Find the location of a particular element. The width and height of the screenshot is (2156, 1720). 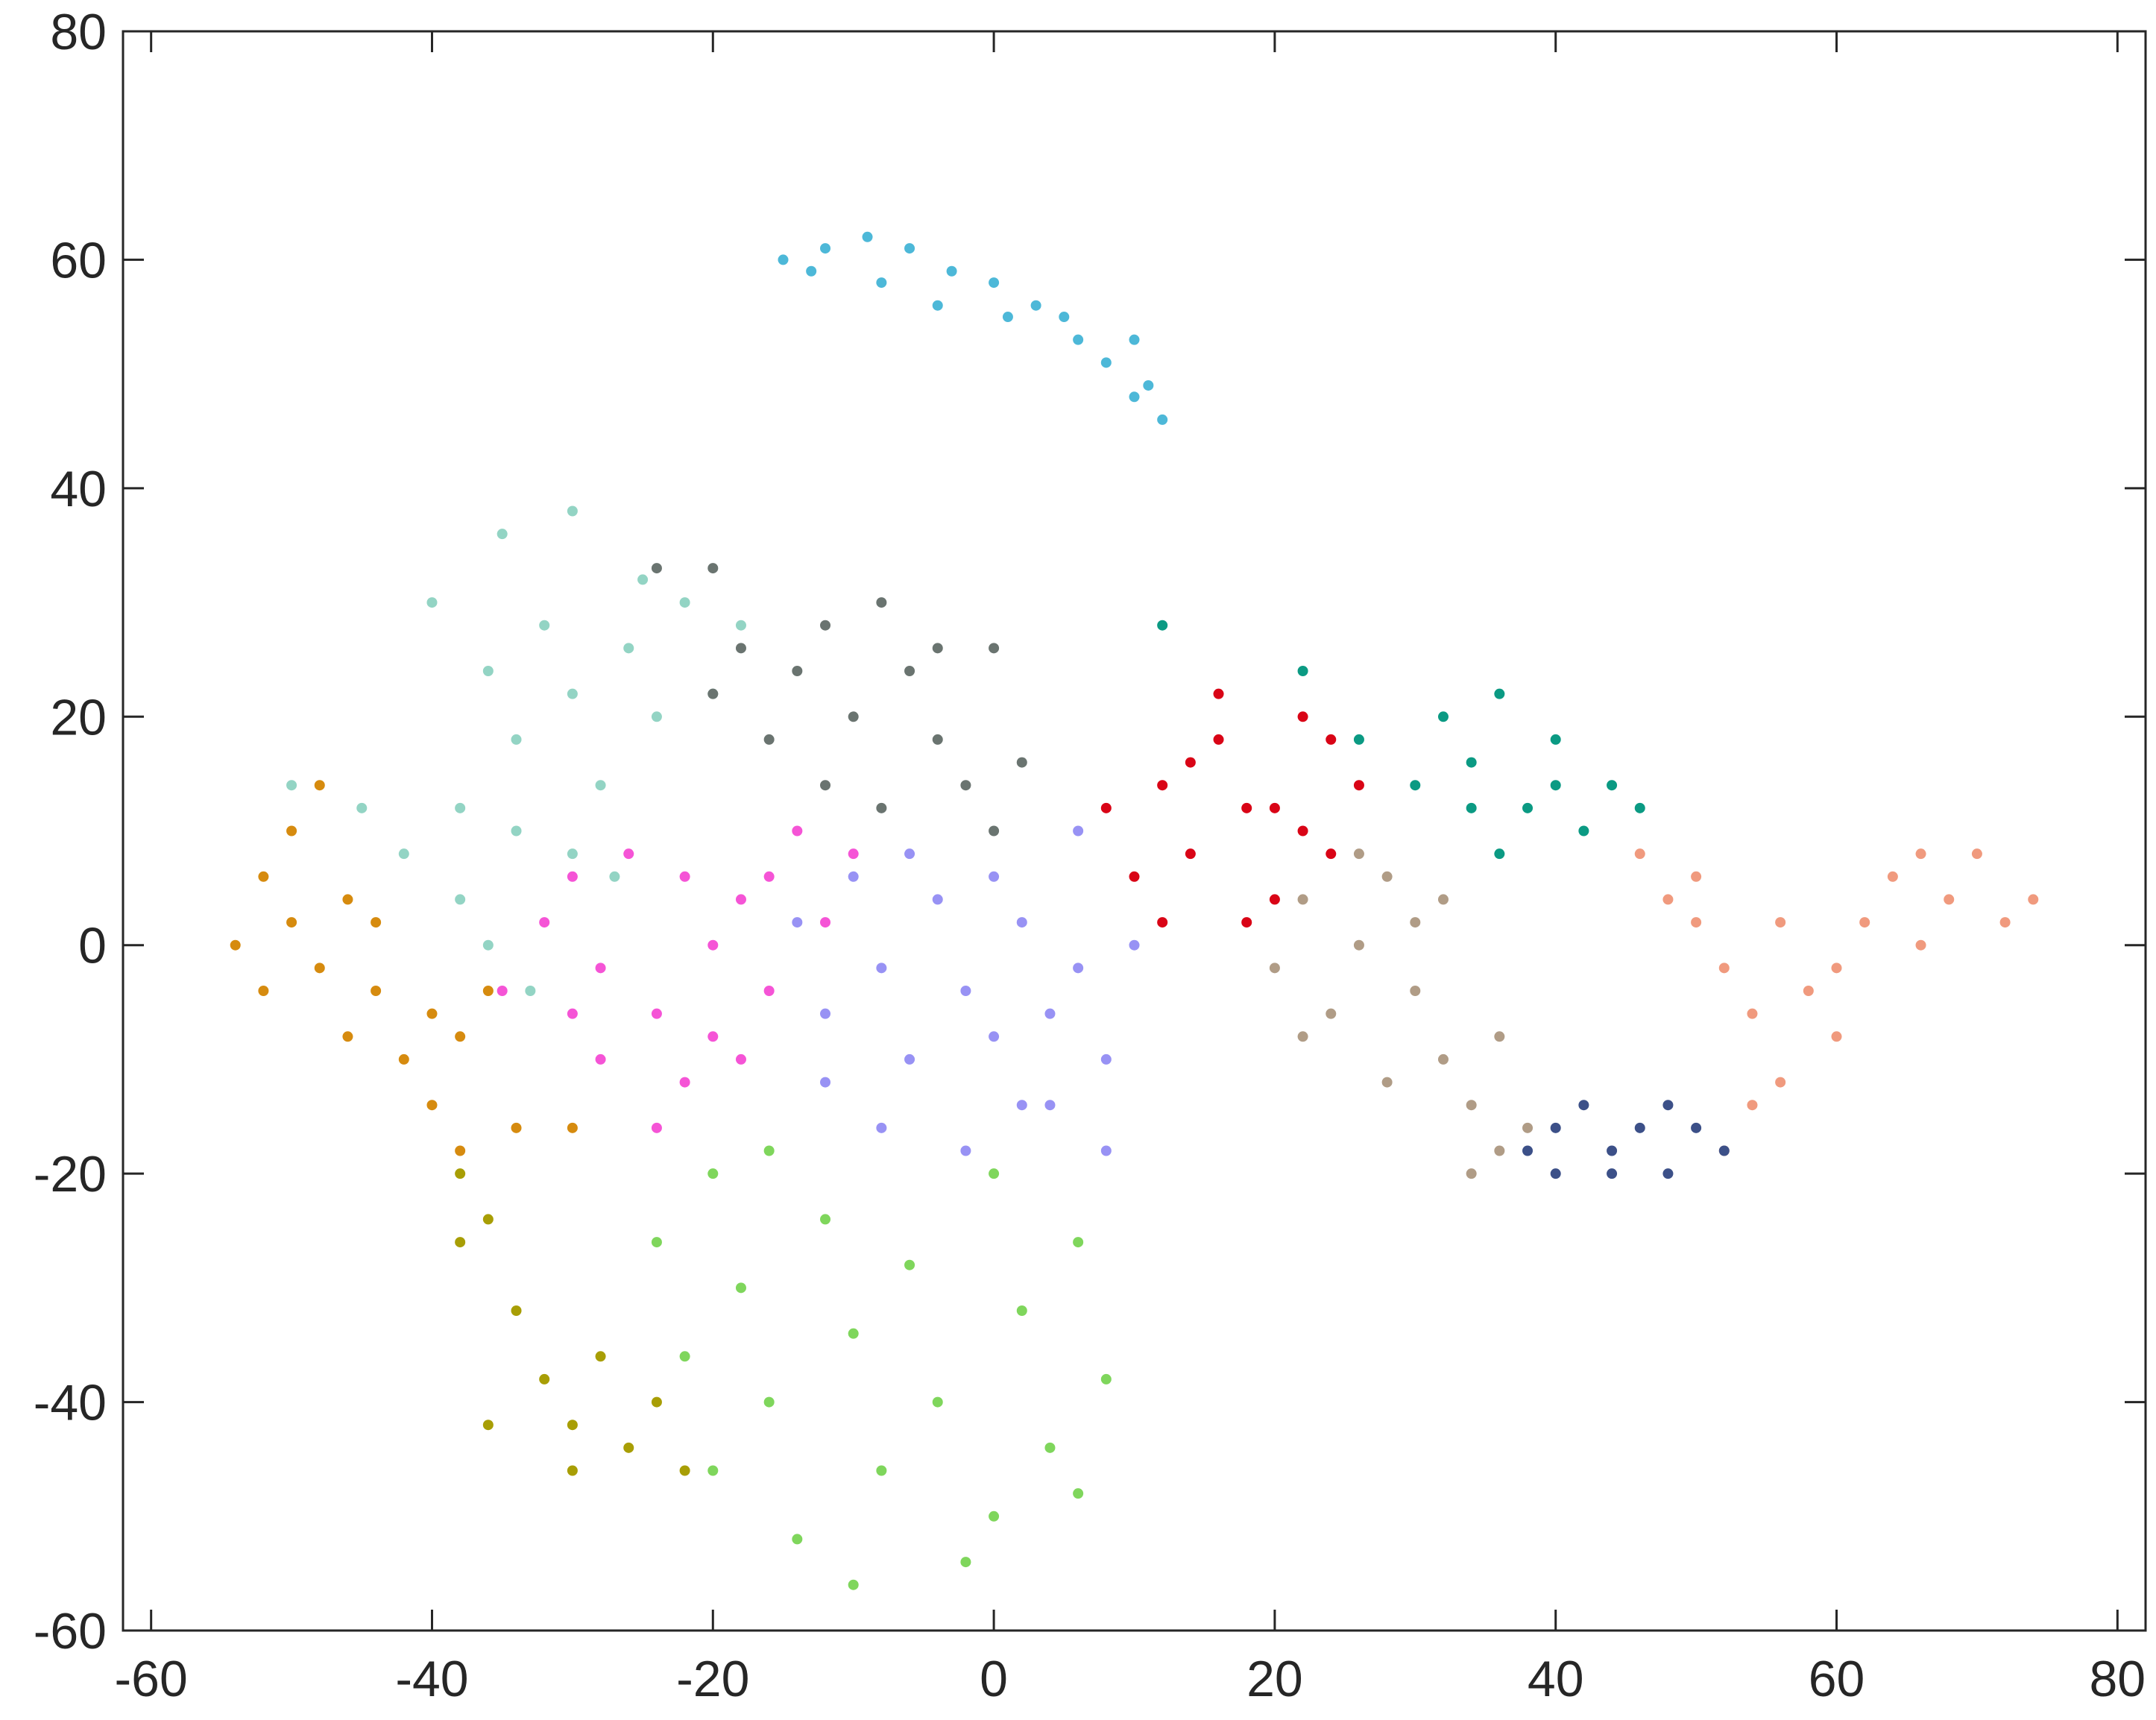

y-tick-label: 60 is located at coordinates (78, 260).